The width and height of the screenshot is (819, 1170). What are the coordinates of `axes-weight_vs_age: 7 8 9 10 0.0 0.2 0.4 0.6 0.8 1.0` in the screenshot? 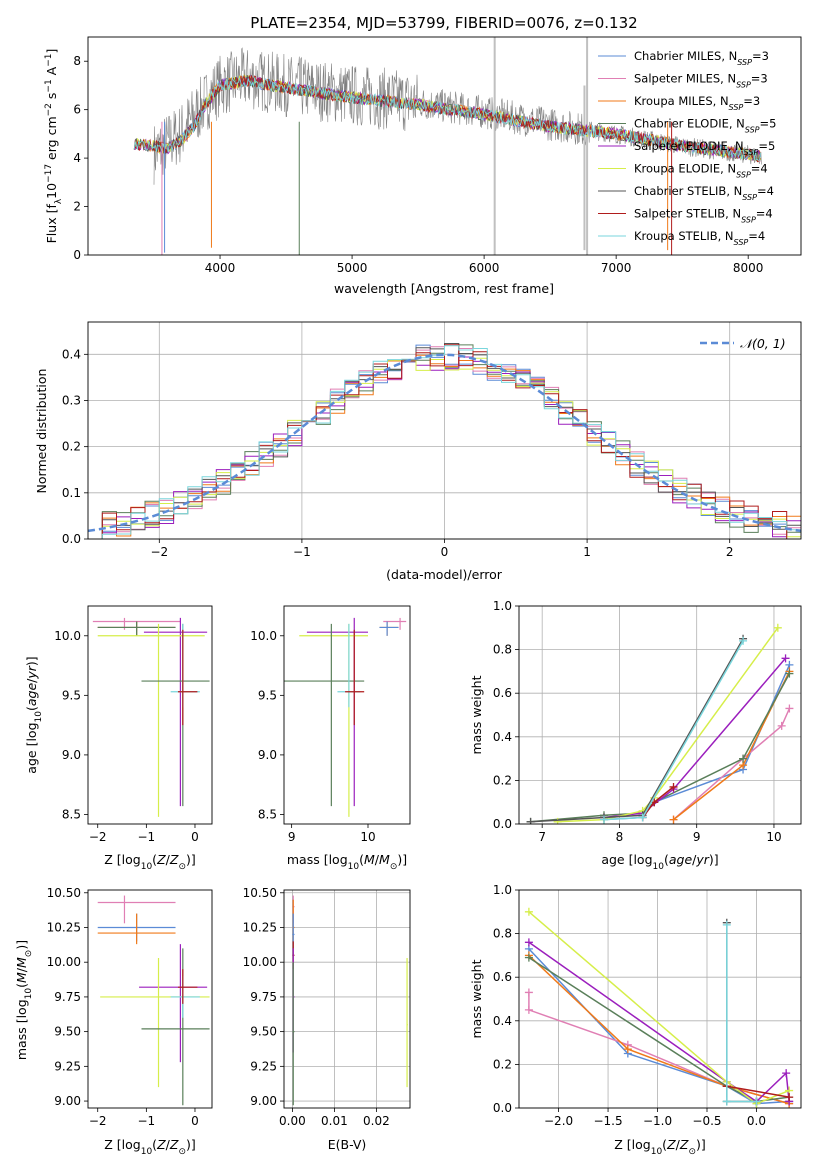 It's located at (647, 721).